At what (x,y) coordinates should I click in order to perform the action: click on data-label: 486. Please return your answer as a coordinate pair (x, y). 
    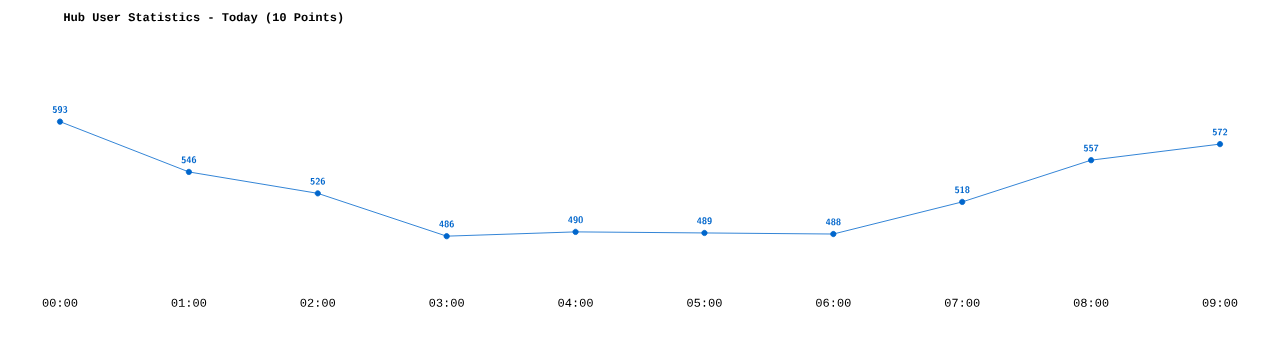
    Looking at the image, I should click on (446, 224).